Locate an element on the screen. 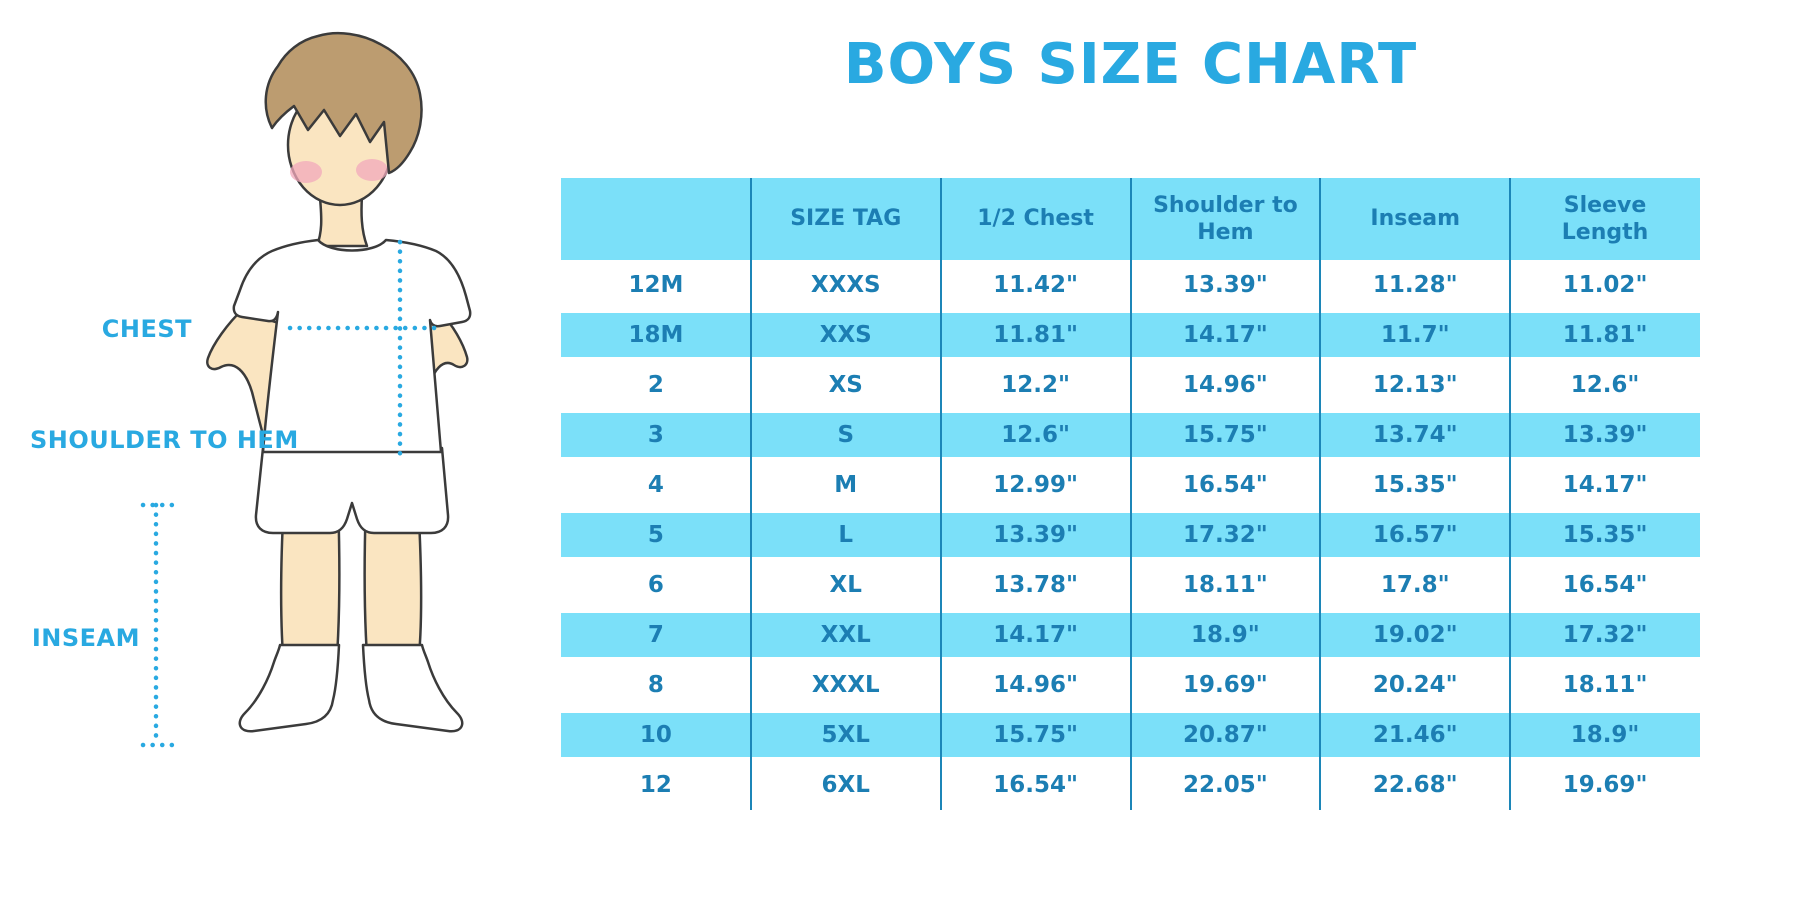 The height and width of the screenshot is (900, 1800). table-row: 4 M 12.99" 16.54" 15.35" 14.17" is located at coordinates (1130, 485).